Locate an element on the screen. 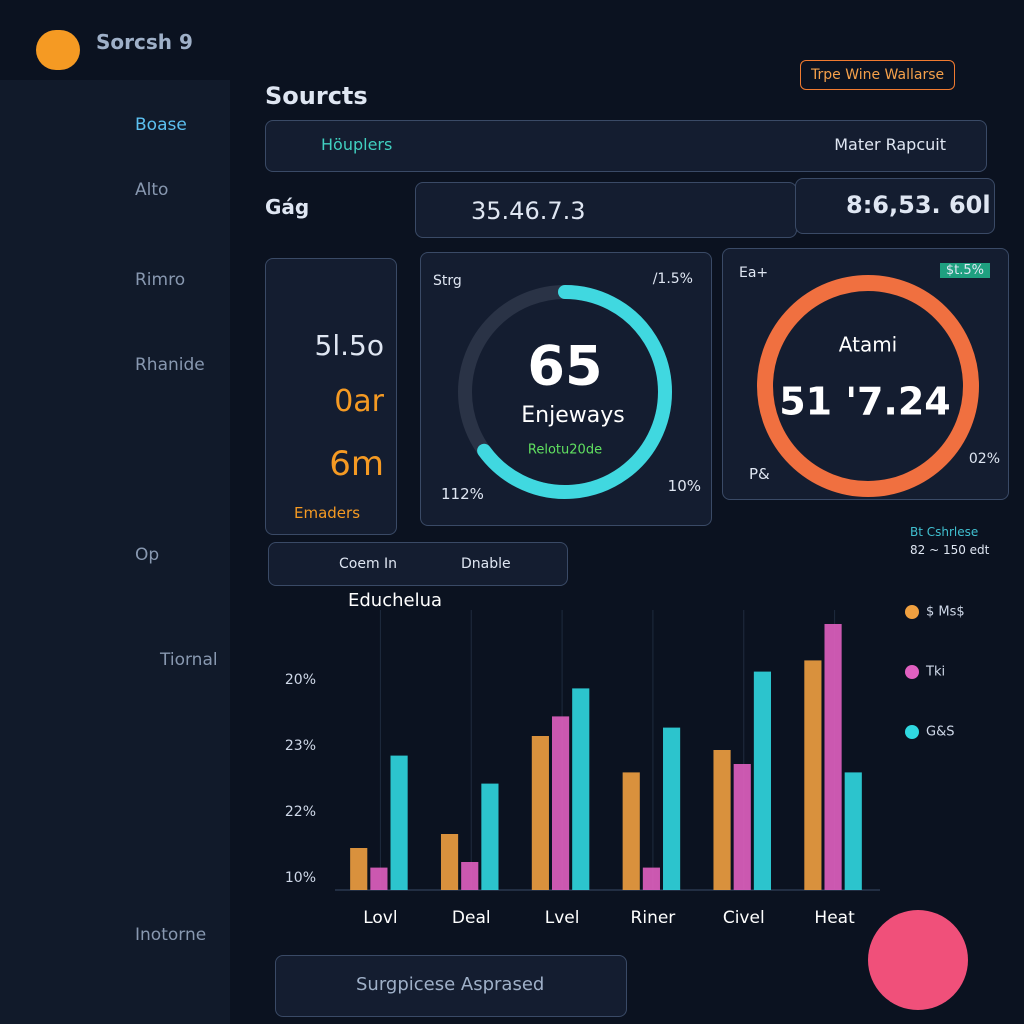 This screenshot has height=1024, width=1024. nav-item: Inotorne is located at coordinates (171, 935).